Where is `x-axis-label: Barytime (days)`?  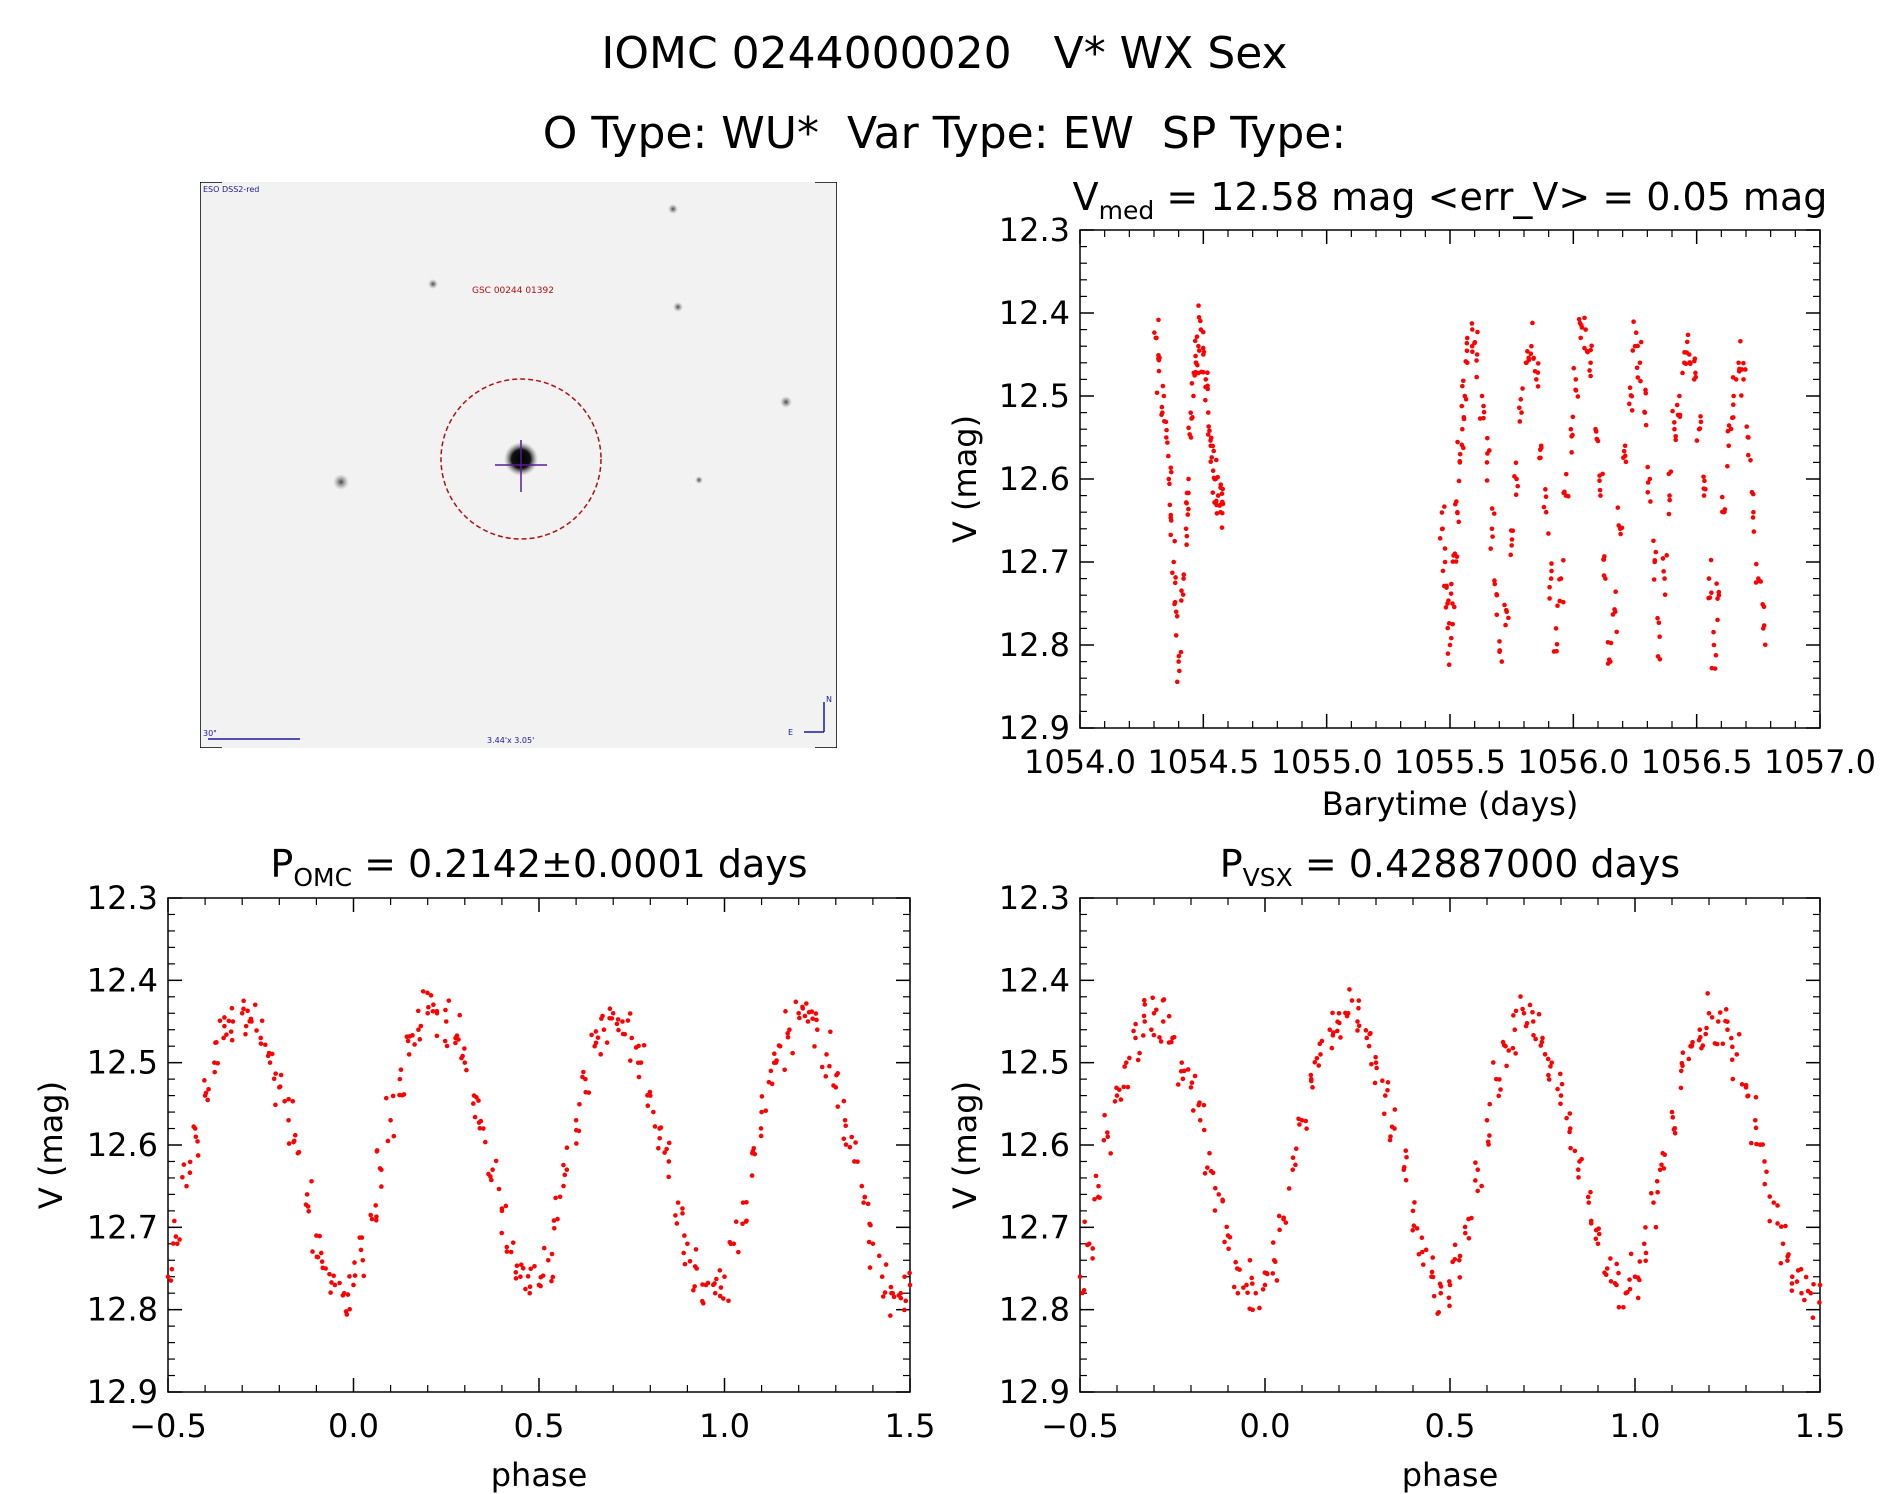
x-axis-label: Barytime (days) is located at coordinates (1450, 804).